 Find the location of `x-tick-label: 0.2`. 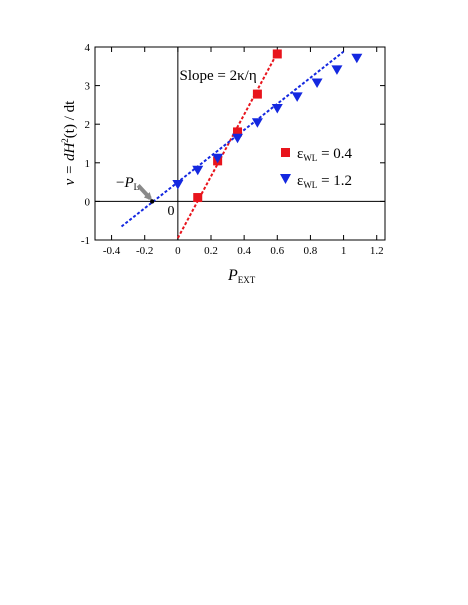

x-tick-label: 0.2 is located at coordinates (211, 251).